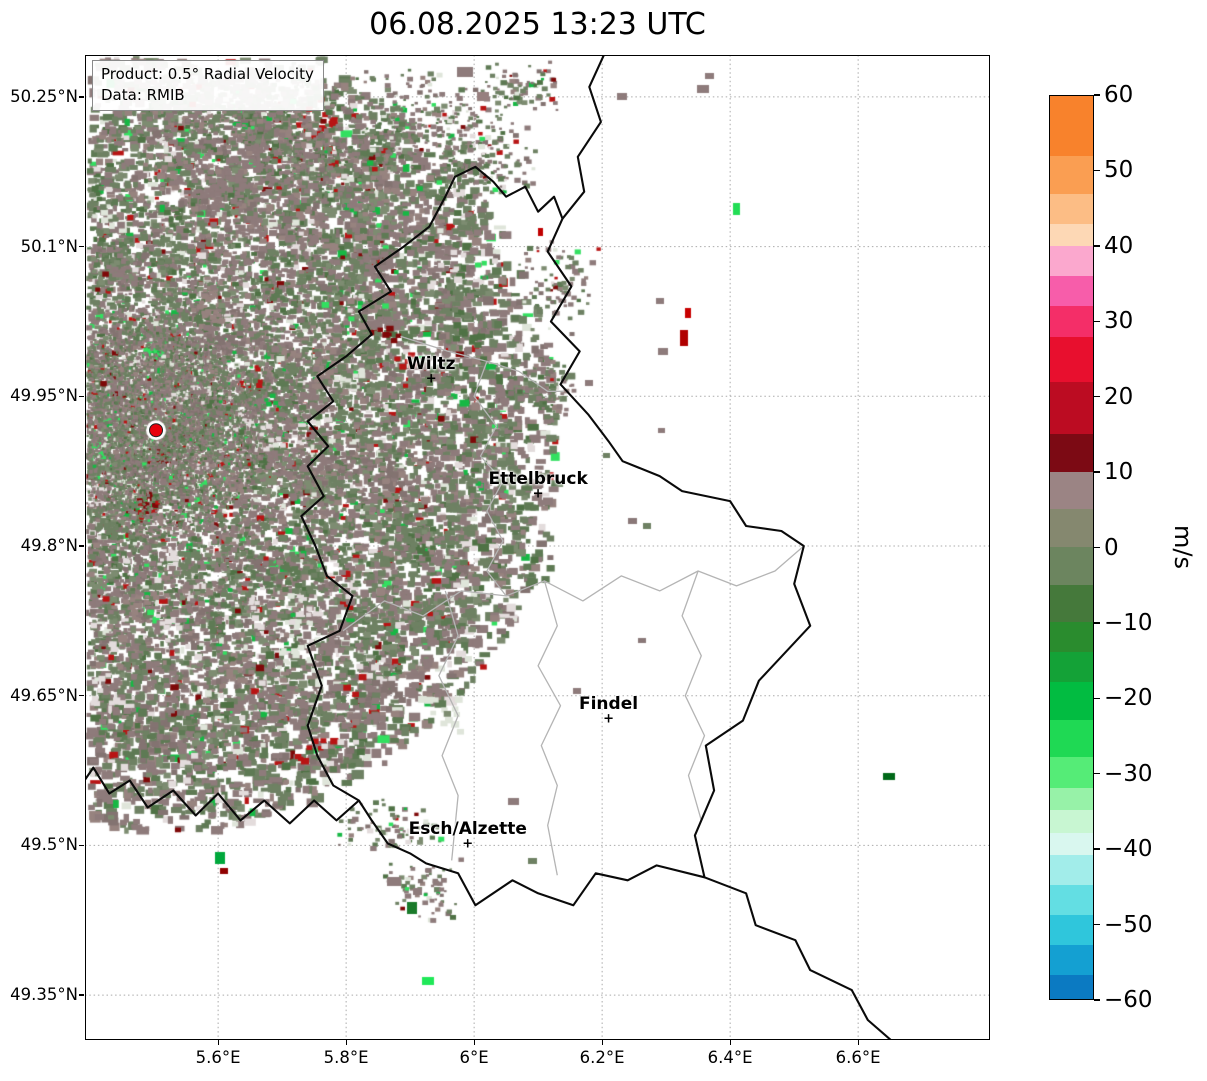  Describe the element at coordinates (431, 364) in the screenshot. I see `city-label: Wiltz` at that location.